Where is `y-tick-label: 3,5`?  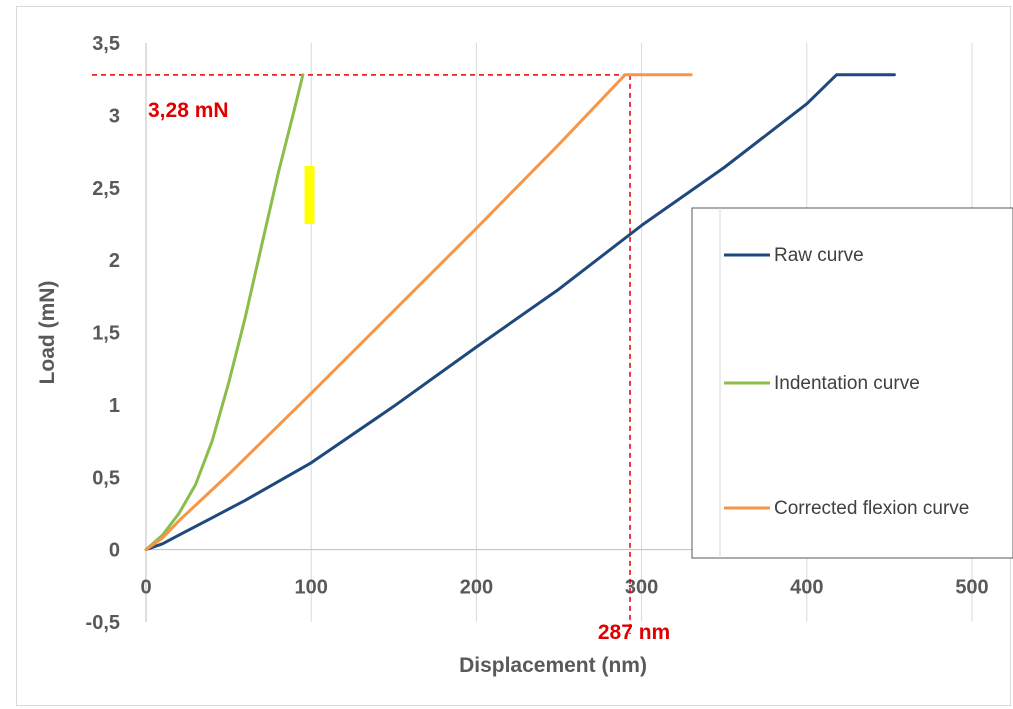
y-tick-label: 3,5 is located at coordinates (106, 44).